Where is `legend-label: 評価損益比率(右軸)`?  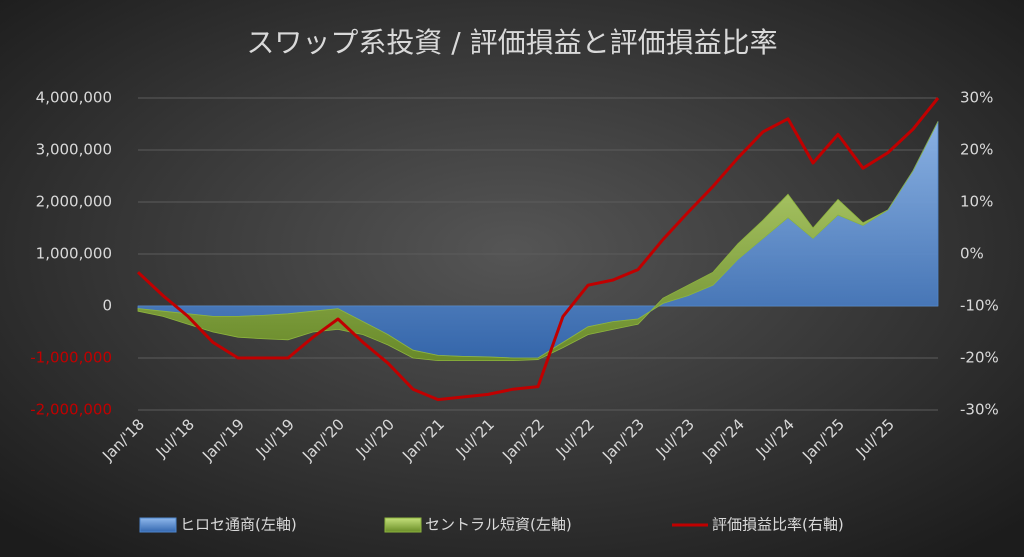 legend-label: 評価損益比率(右軸) is located at coordinates (778, 525).